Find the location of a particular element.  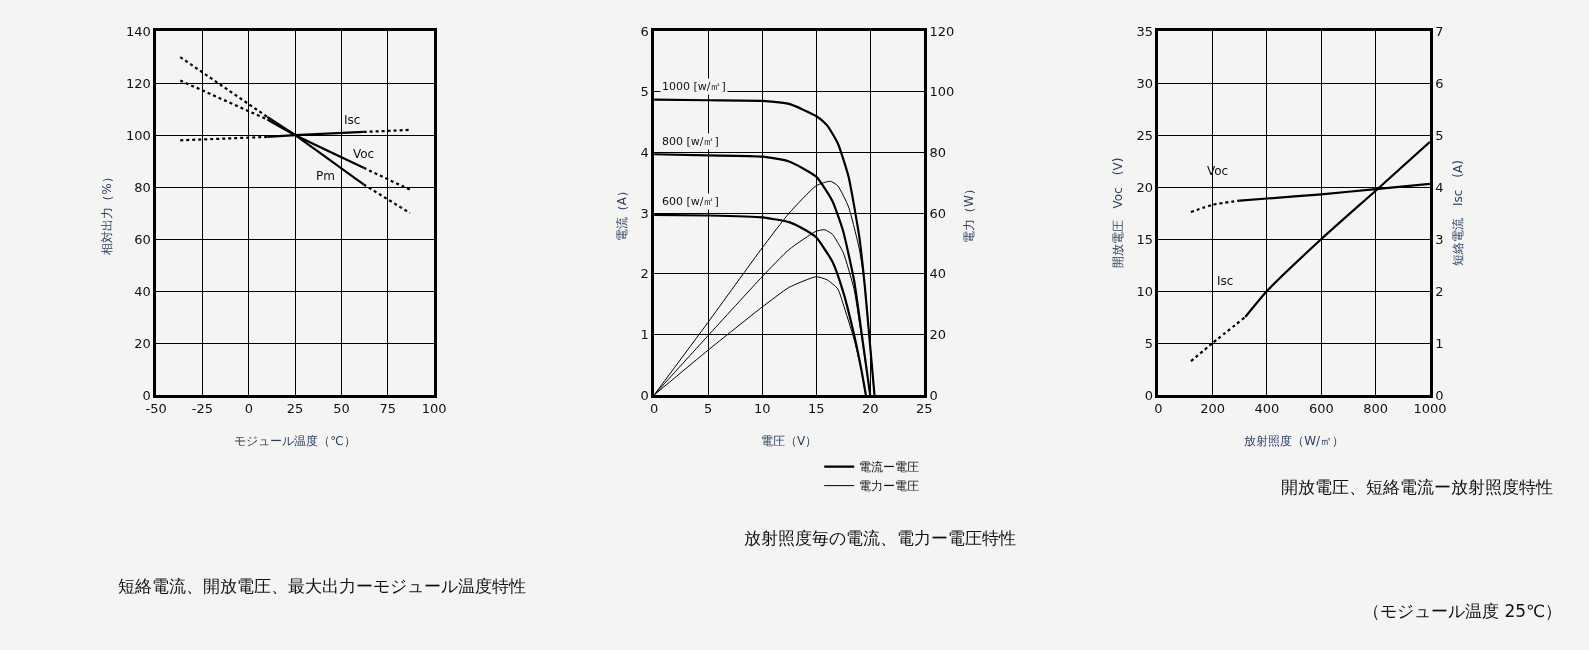

x-axis-title: 放射照度（W/㎡） is located at coordinates (1294, 441).